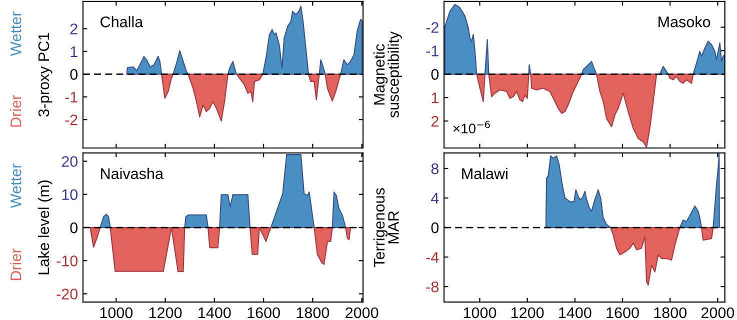 This screenshot has width=737, height=320. Describe the element at coordinates (386, 228) in the screenshot. I see `y-axis-title: Terrigenous MAR` at that location.